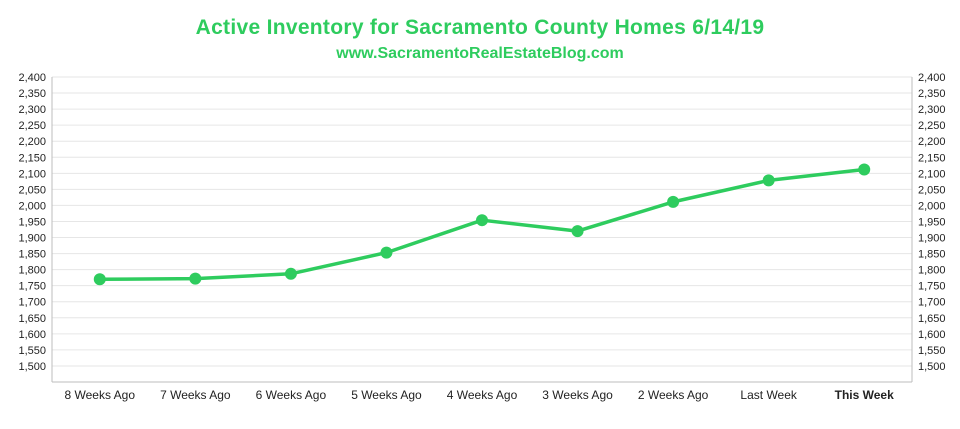 The image size is (960, 429). Describe the element at coordinates (577, 395) in the screenshot. I see `x-tick-label: 3 Weeks Ago` at that location.